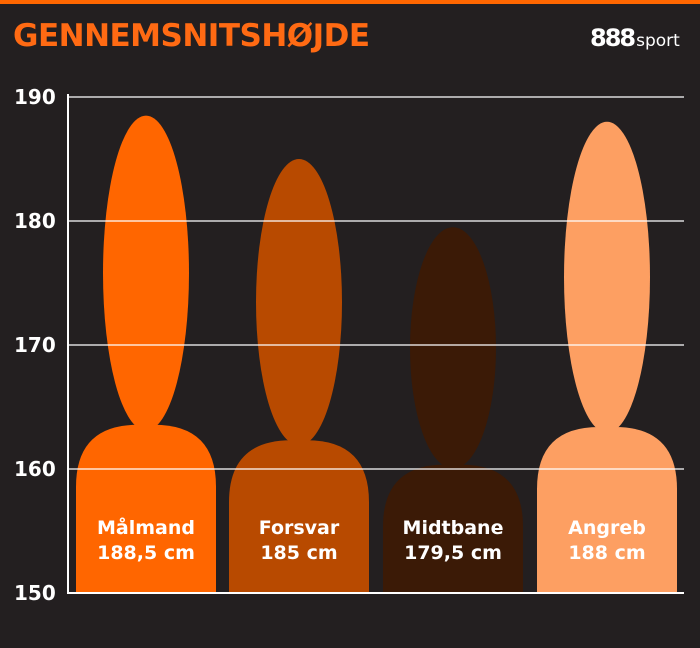  What do you see at coordinates (298, 553) in the screenshot?
I see `value-label: 185 cm` at bounding box center [298, 553].